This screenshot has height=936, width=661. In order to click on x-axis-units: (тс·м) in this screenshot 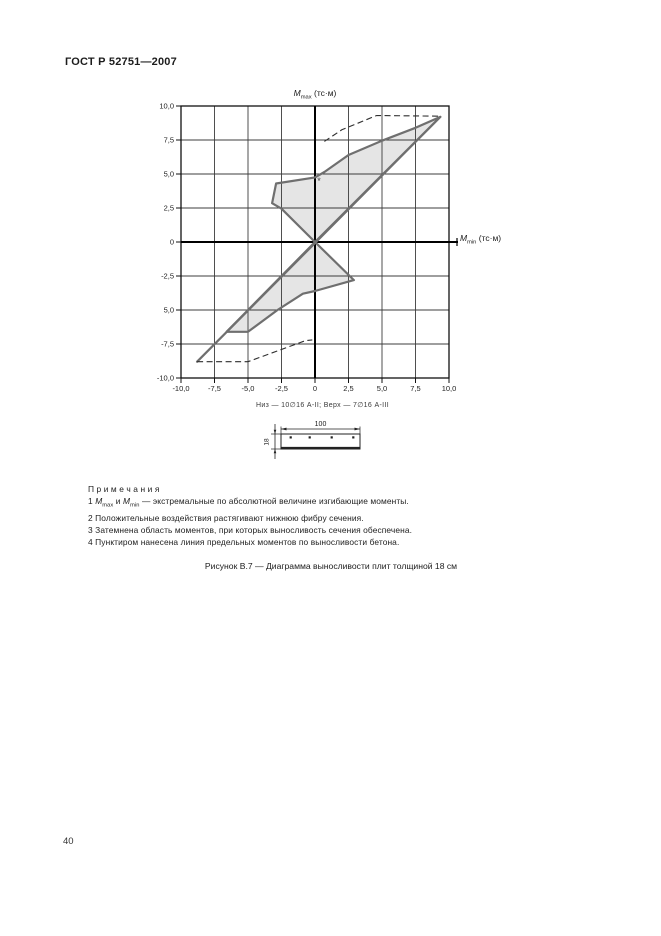, I will do `click(489, 238)`.